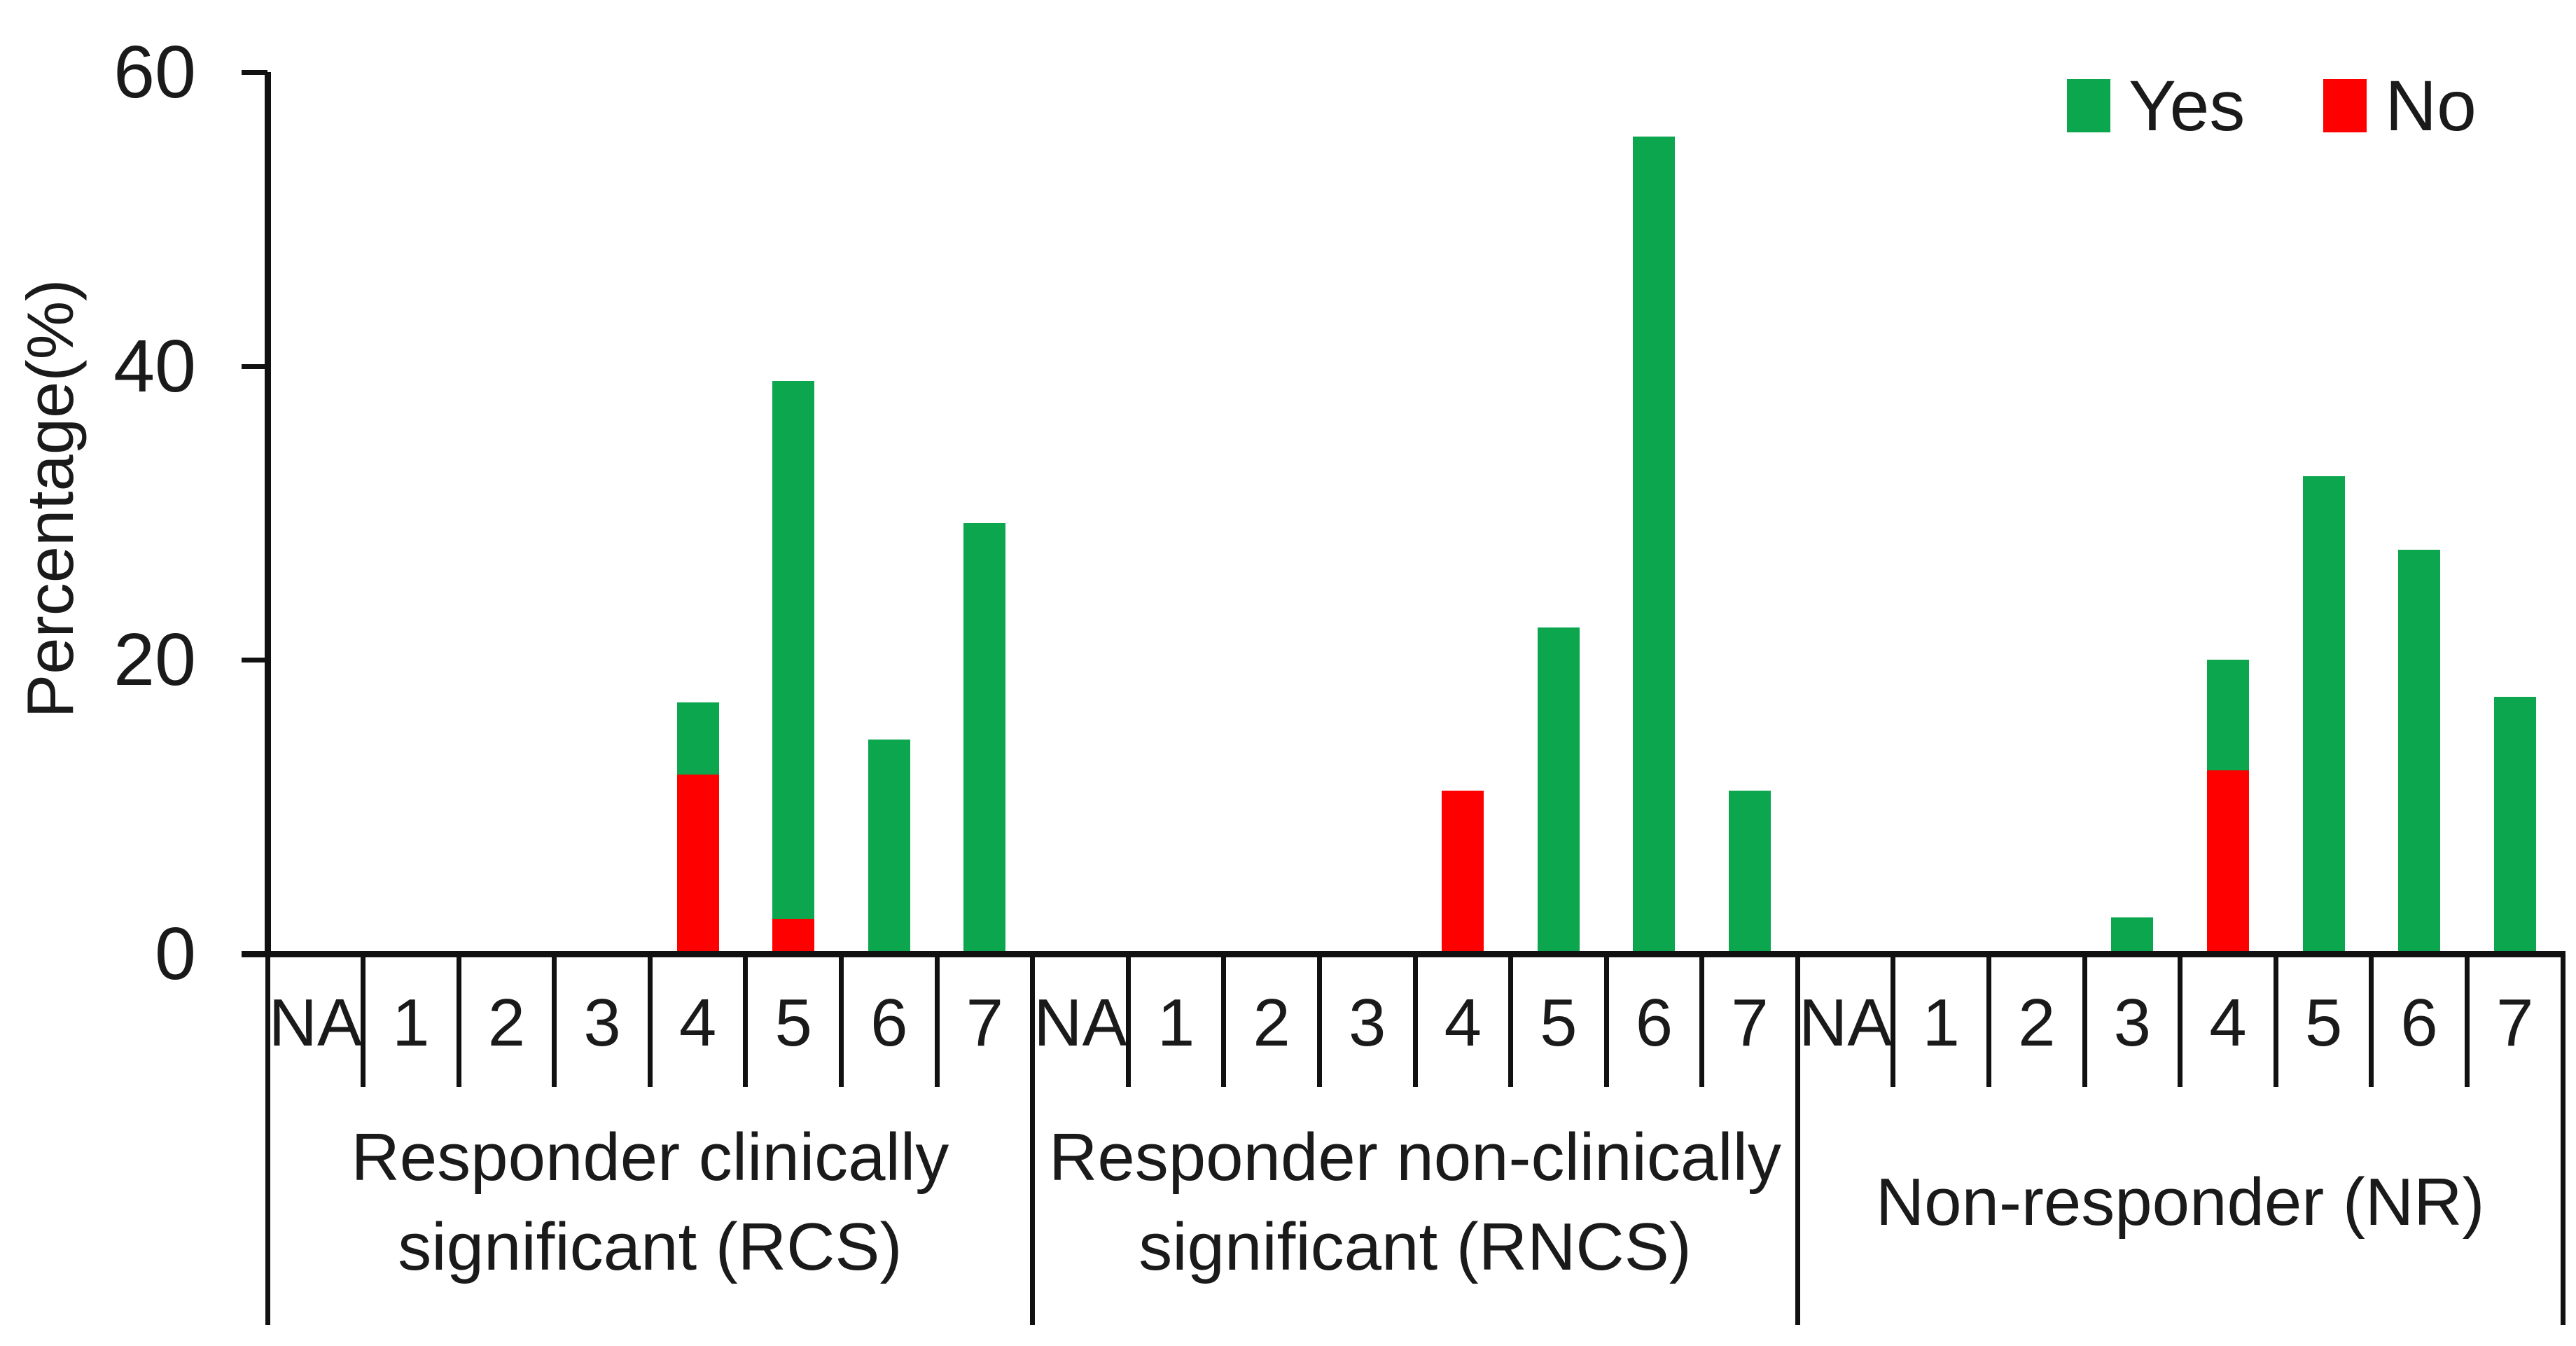 This screenshot has height=1346, width=2576. What do you see at coordinates (2187, 106) in the screenshot?
I see `legend-yes-label: Yes` at bounding box center [2187, 106].